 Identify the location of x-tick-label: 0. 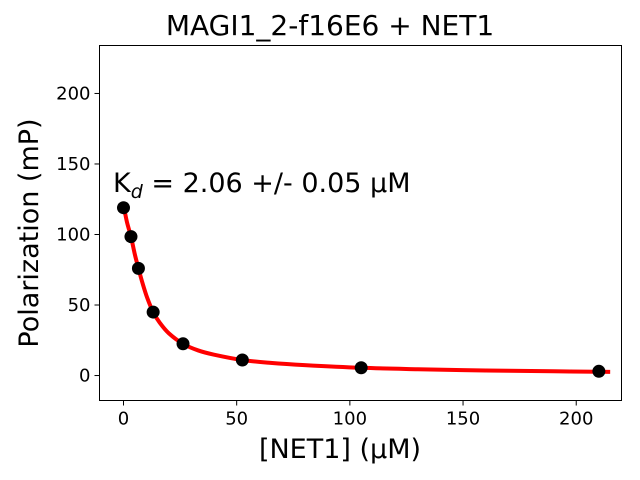
(123, 419).